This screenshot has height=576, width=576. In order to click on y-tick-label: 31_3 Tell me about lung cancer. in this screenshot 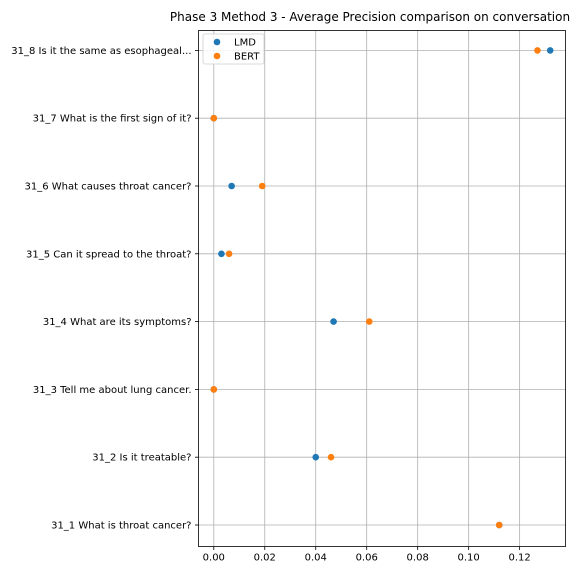, I will do `click(112, 390)`.